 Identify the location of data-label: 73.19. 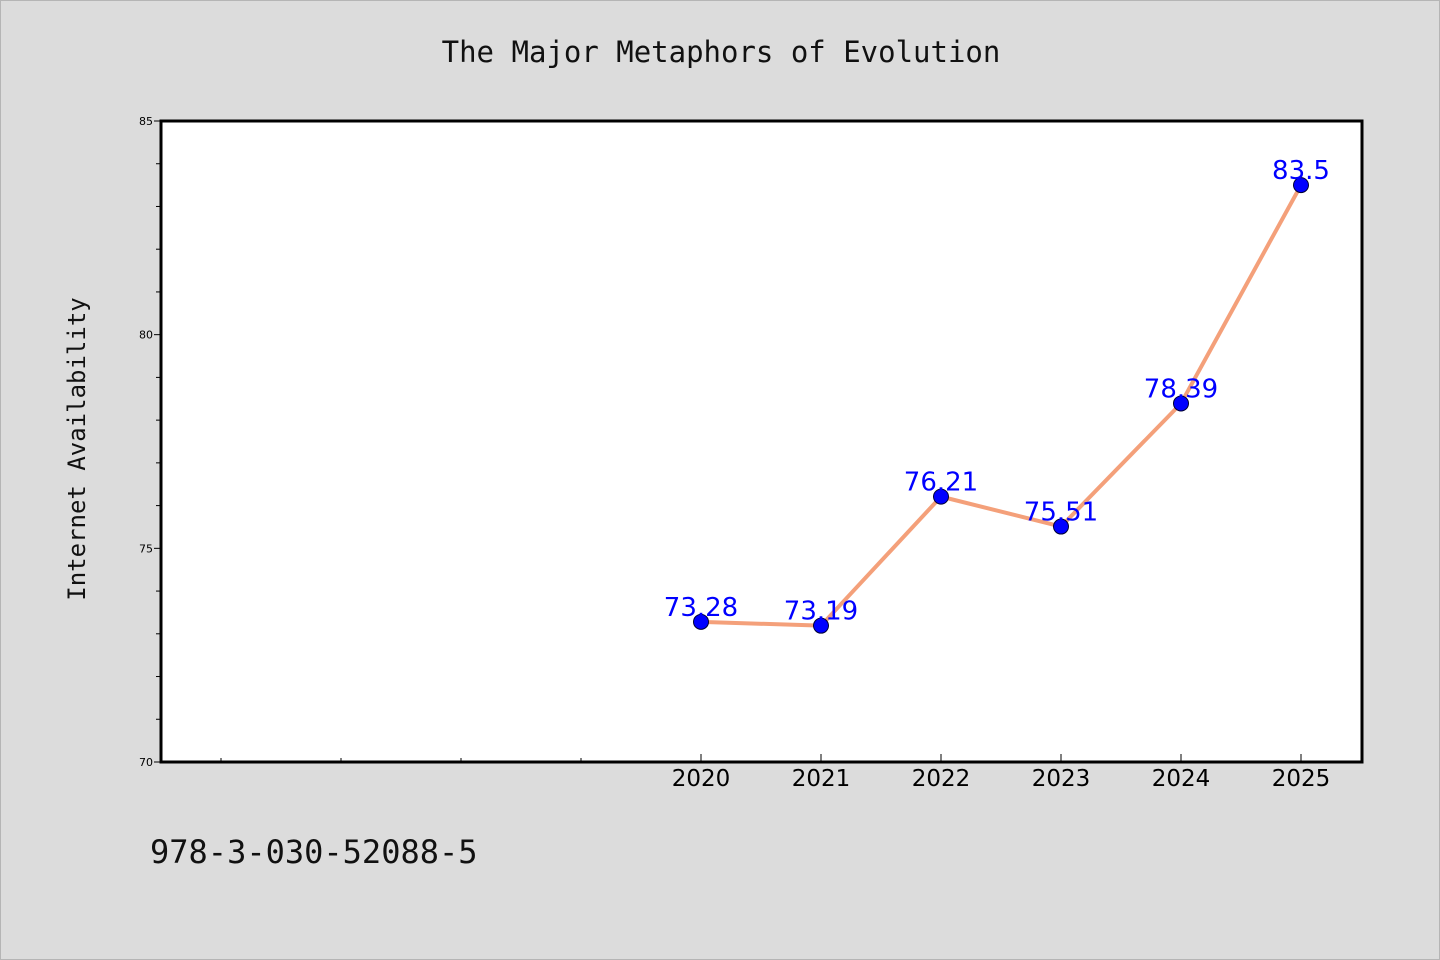
(821, 612).